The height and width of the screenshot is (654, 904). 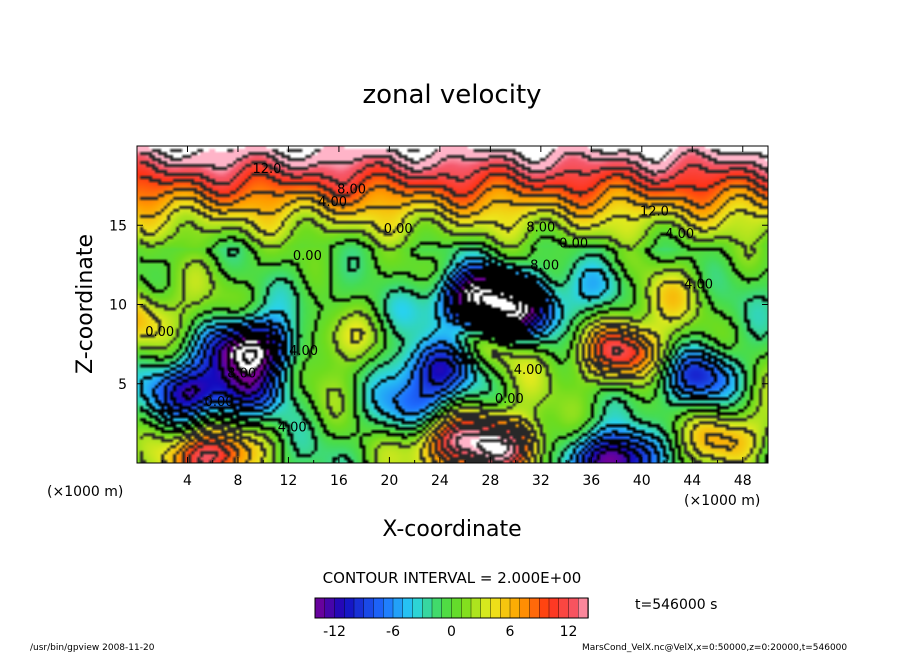 What do you see at coordinates (722, 501) in the screenshot?
I see `x-unit-right: (×1000 m)` at bounding box center [722, 501].